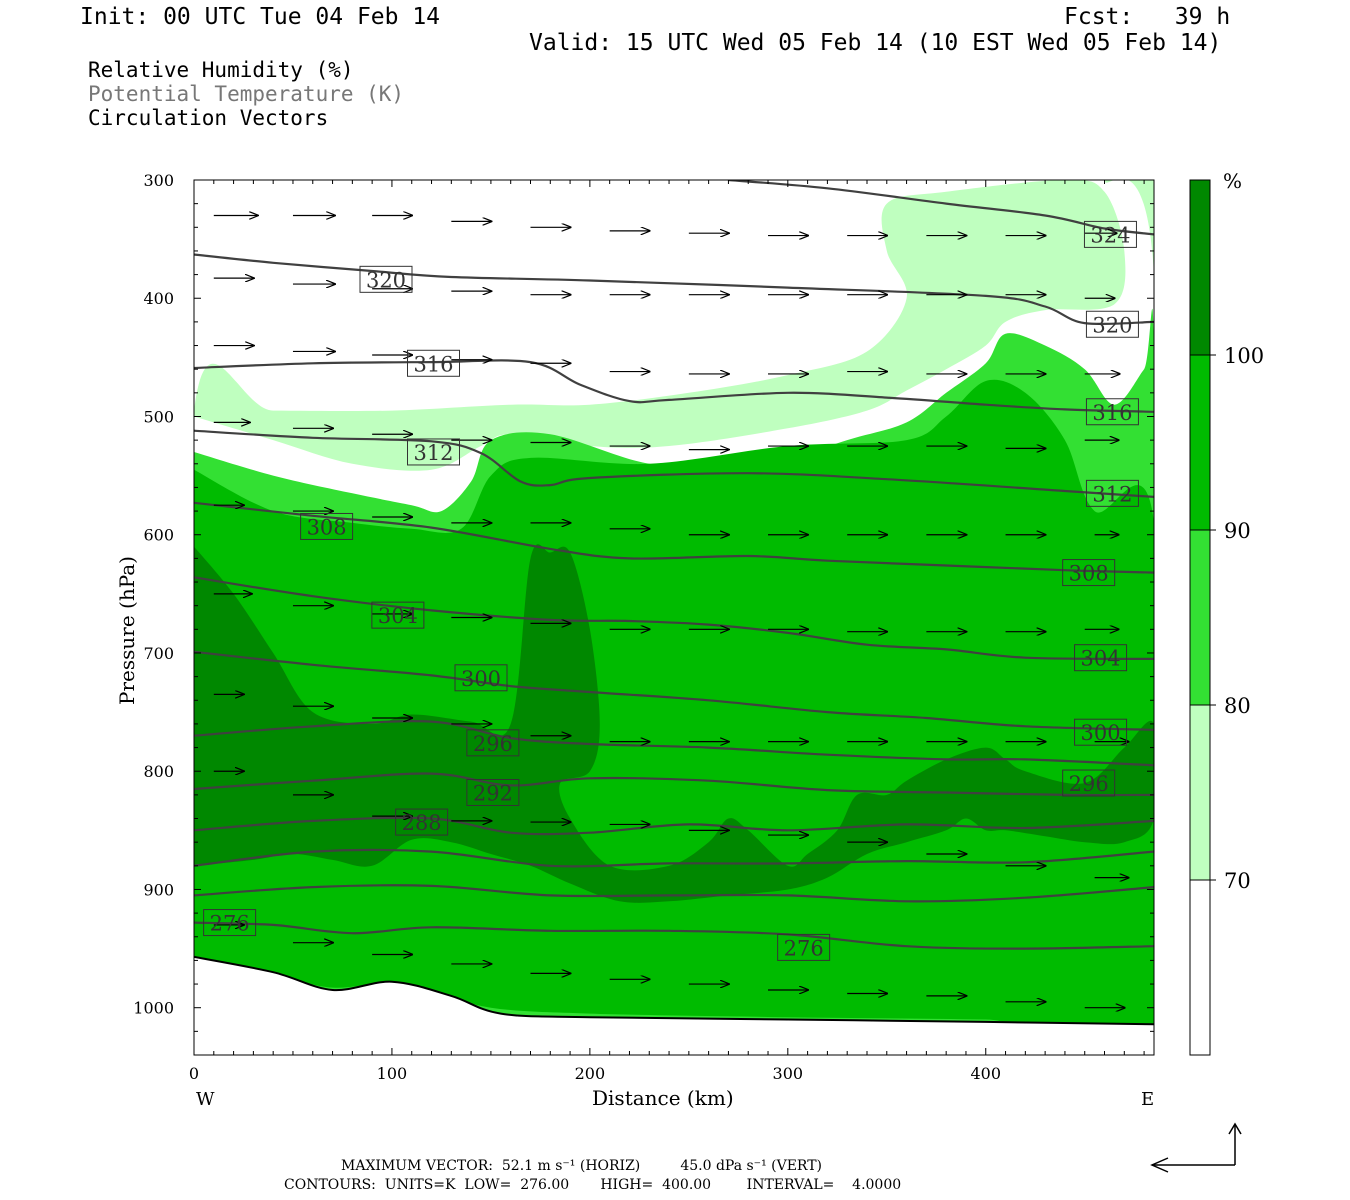 This screenshot has width=1350, height=1200. Describe the element at coordinates (158, 771) in the screenshot. I see `y-tick-label: 800` at that location.